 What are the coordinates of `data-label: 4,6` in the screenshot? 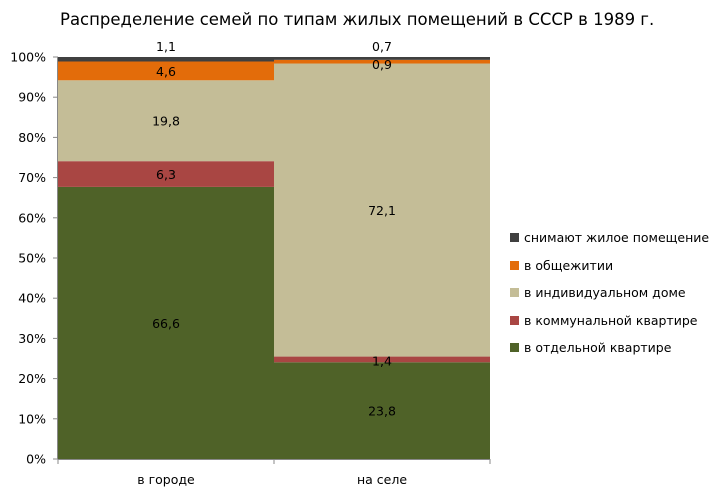 It's located at (166, 71).